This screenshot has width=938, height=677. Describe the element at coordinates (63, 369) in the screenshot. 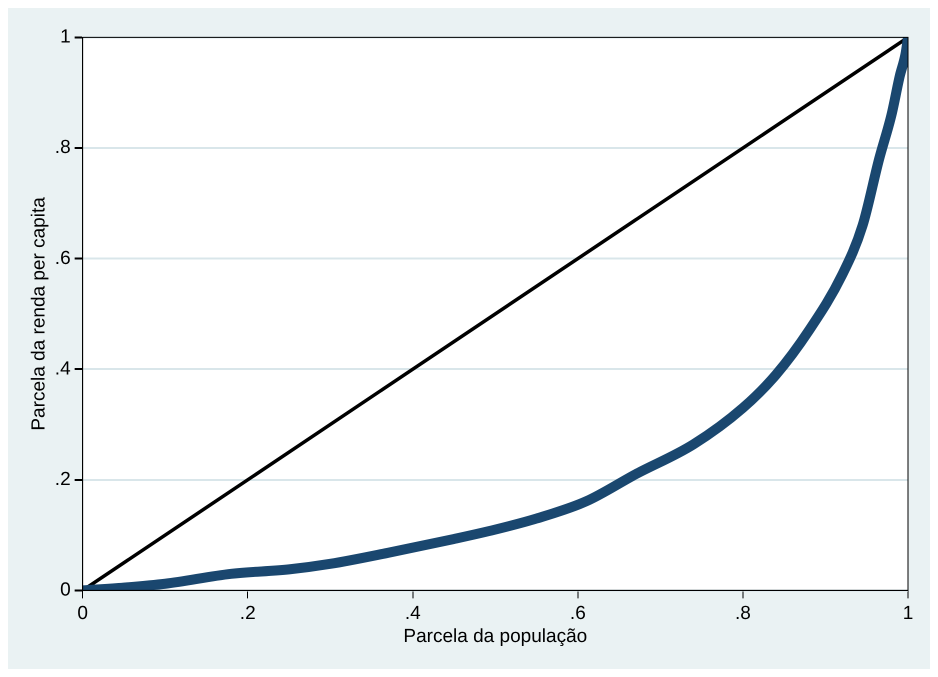

I see `y-tick-label: .4` at that location.